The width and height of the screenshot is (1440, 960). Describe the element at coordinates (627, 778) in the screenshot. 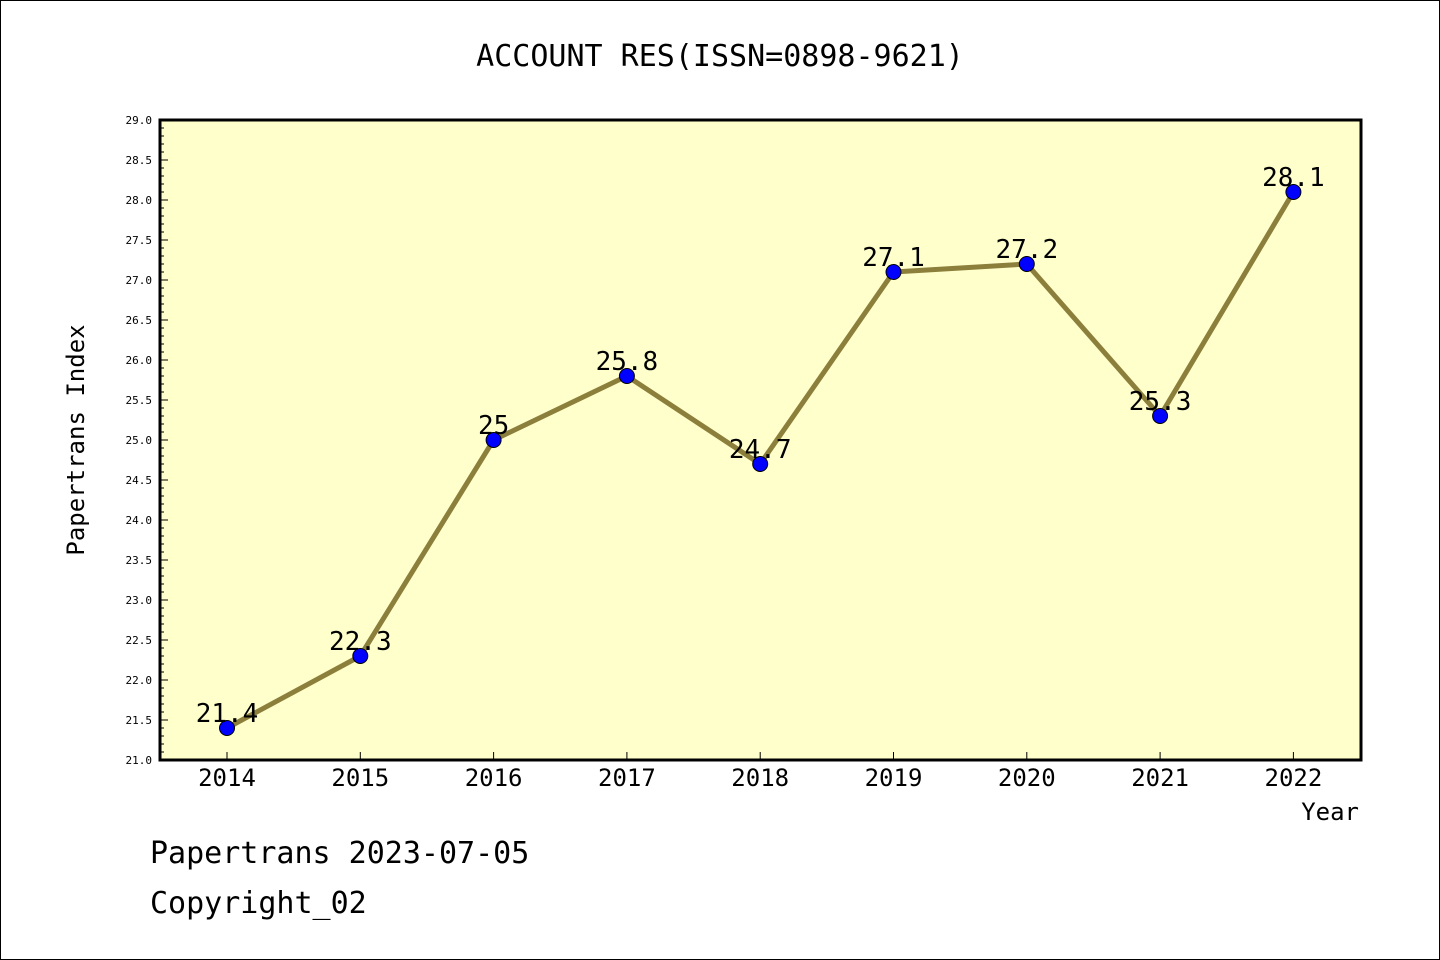

I see `x-tick-label: 2017` at that location.